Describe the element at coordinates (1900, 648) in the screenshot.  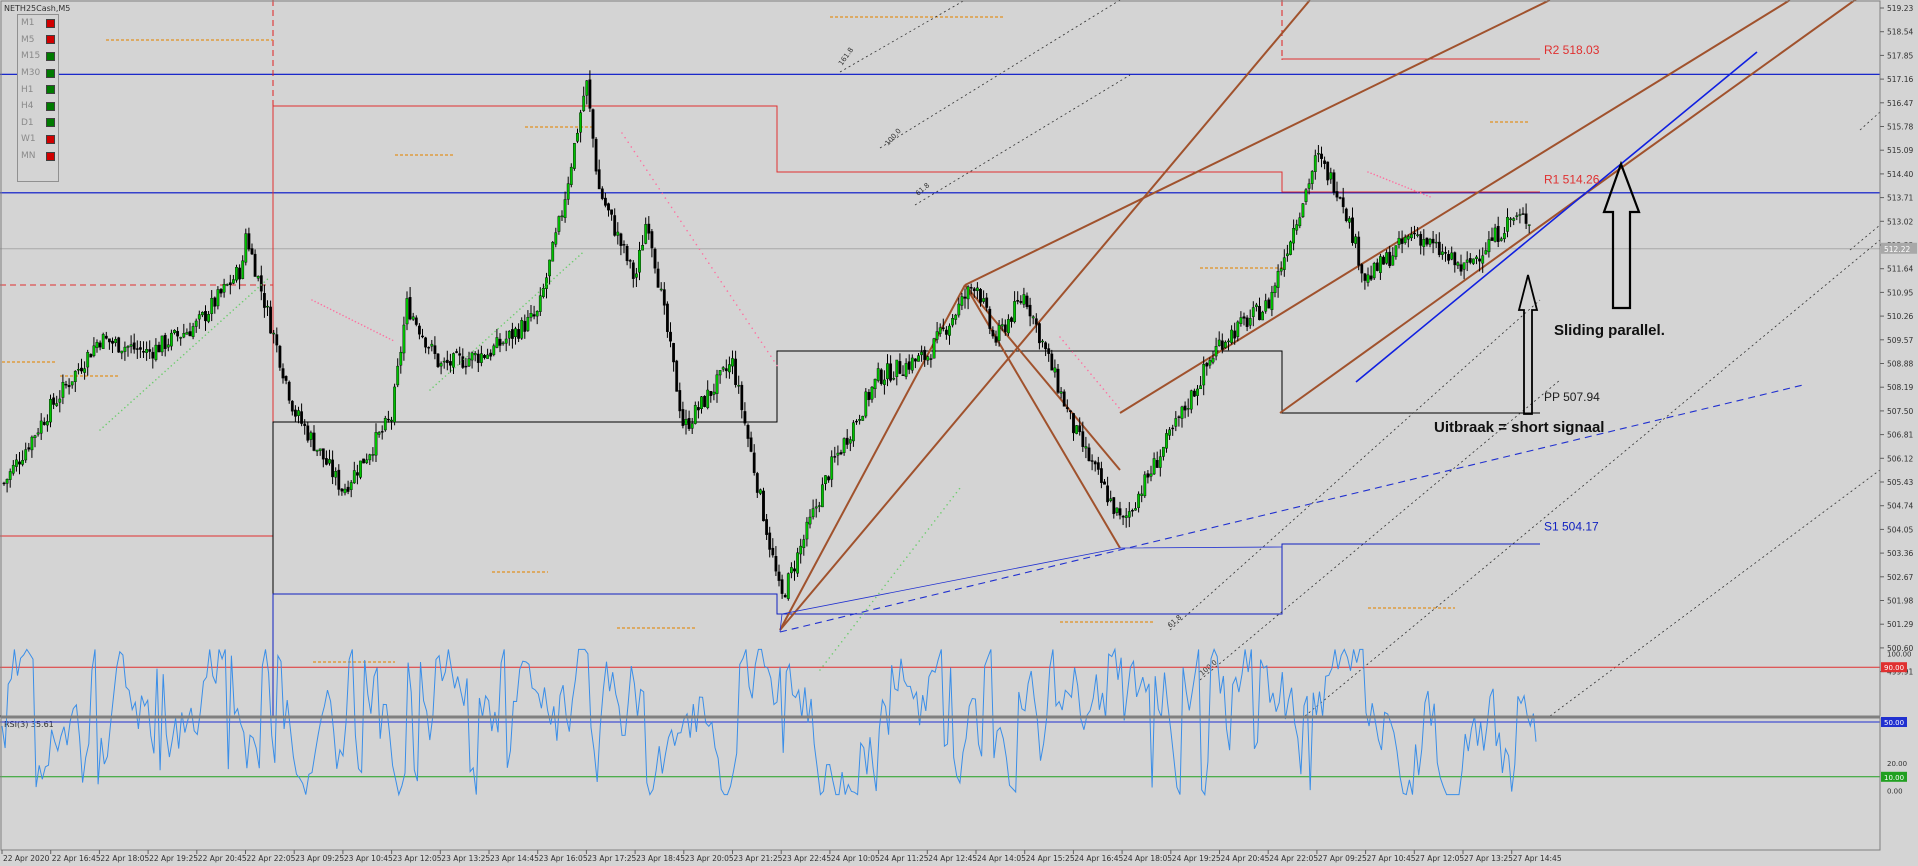
I see `price-tick-label: 500.60` at that location.